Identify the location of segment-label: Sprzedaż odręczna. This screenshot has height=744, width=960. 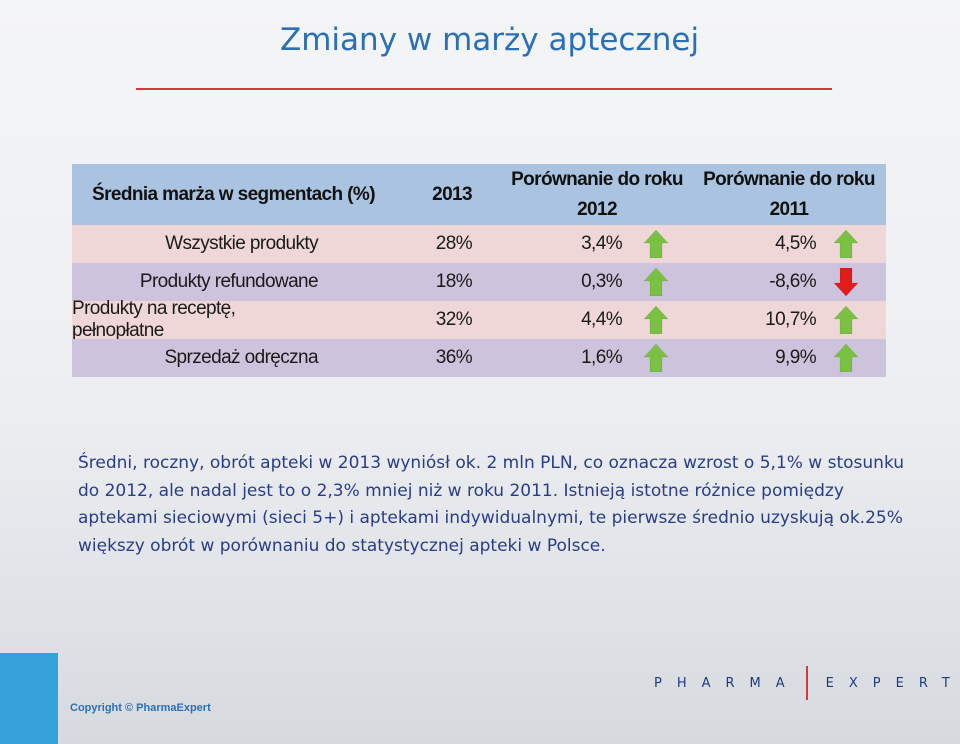
(241, 357).